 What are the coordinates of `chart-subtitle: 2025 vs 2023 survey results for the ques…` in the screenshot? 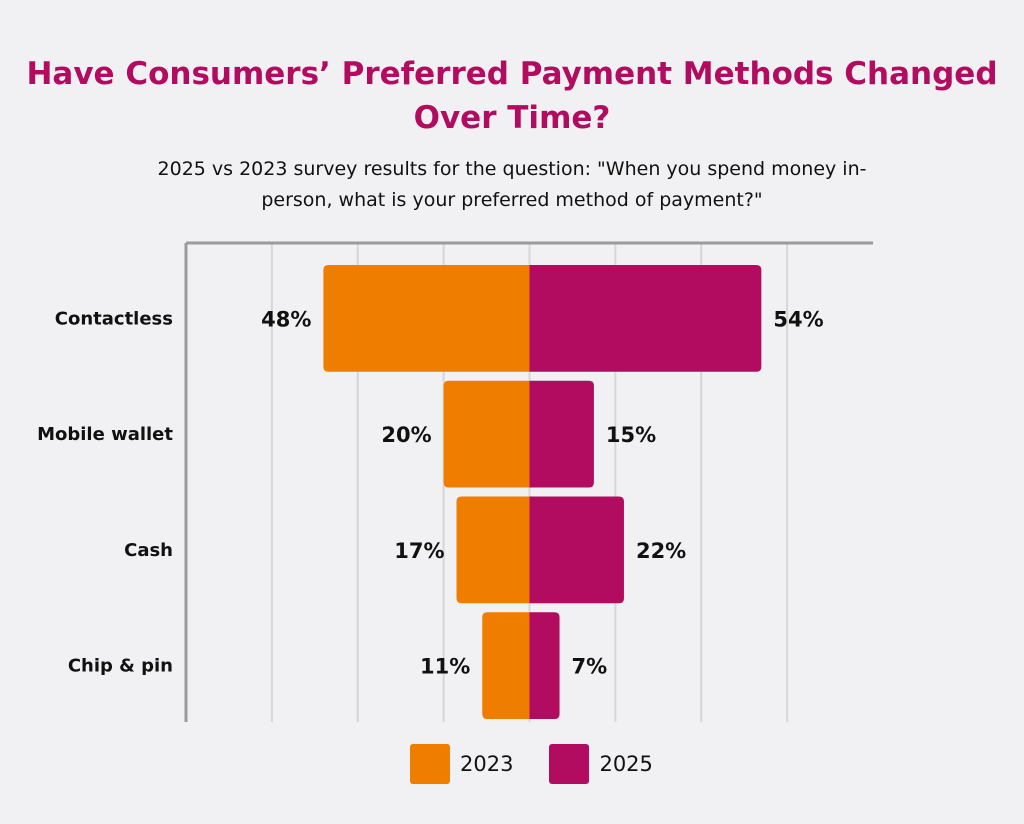 It's located at (512, 184).